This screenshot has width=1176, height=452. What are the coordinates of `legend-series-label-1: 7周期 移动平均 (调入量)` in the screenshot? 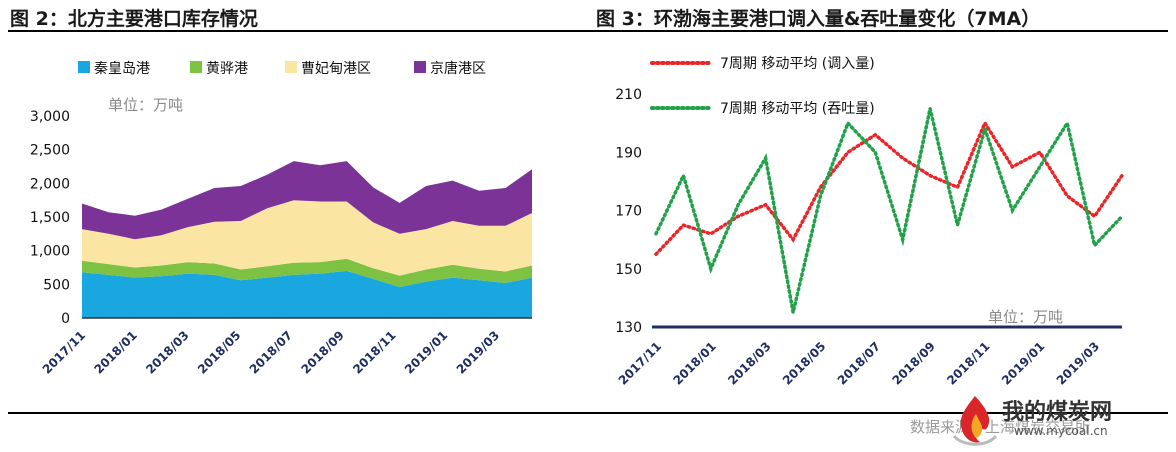 It's located at (797, 64).